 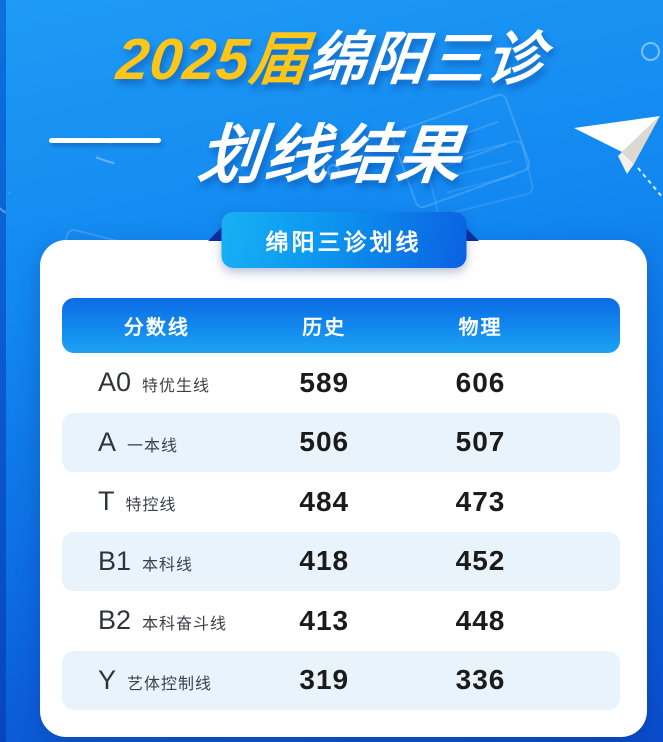 What do you see at coordinates (480, 680) in the screenshot?
I see `physics-score: 336` at bounding box center [480, 680].